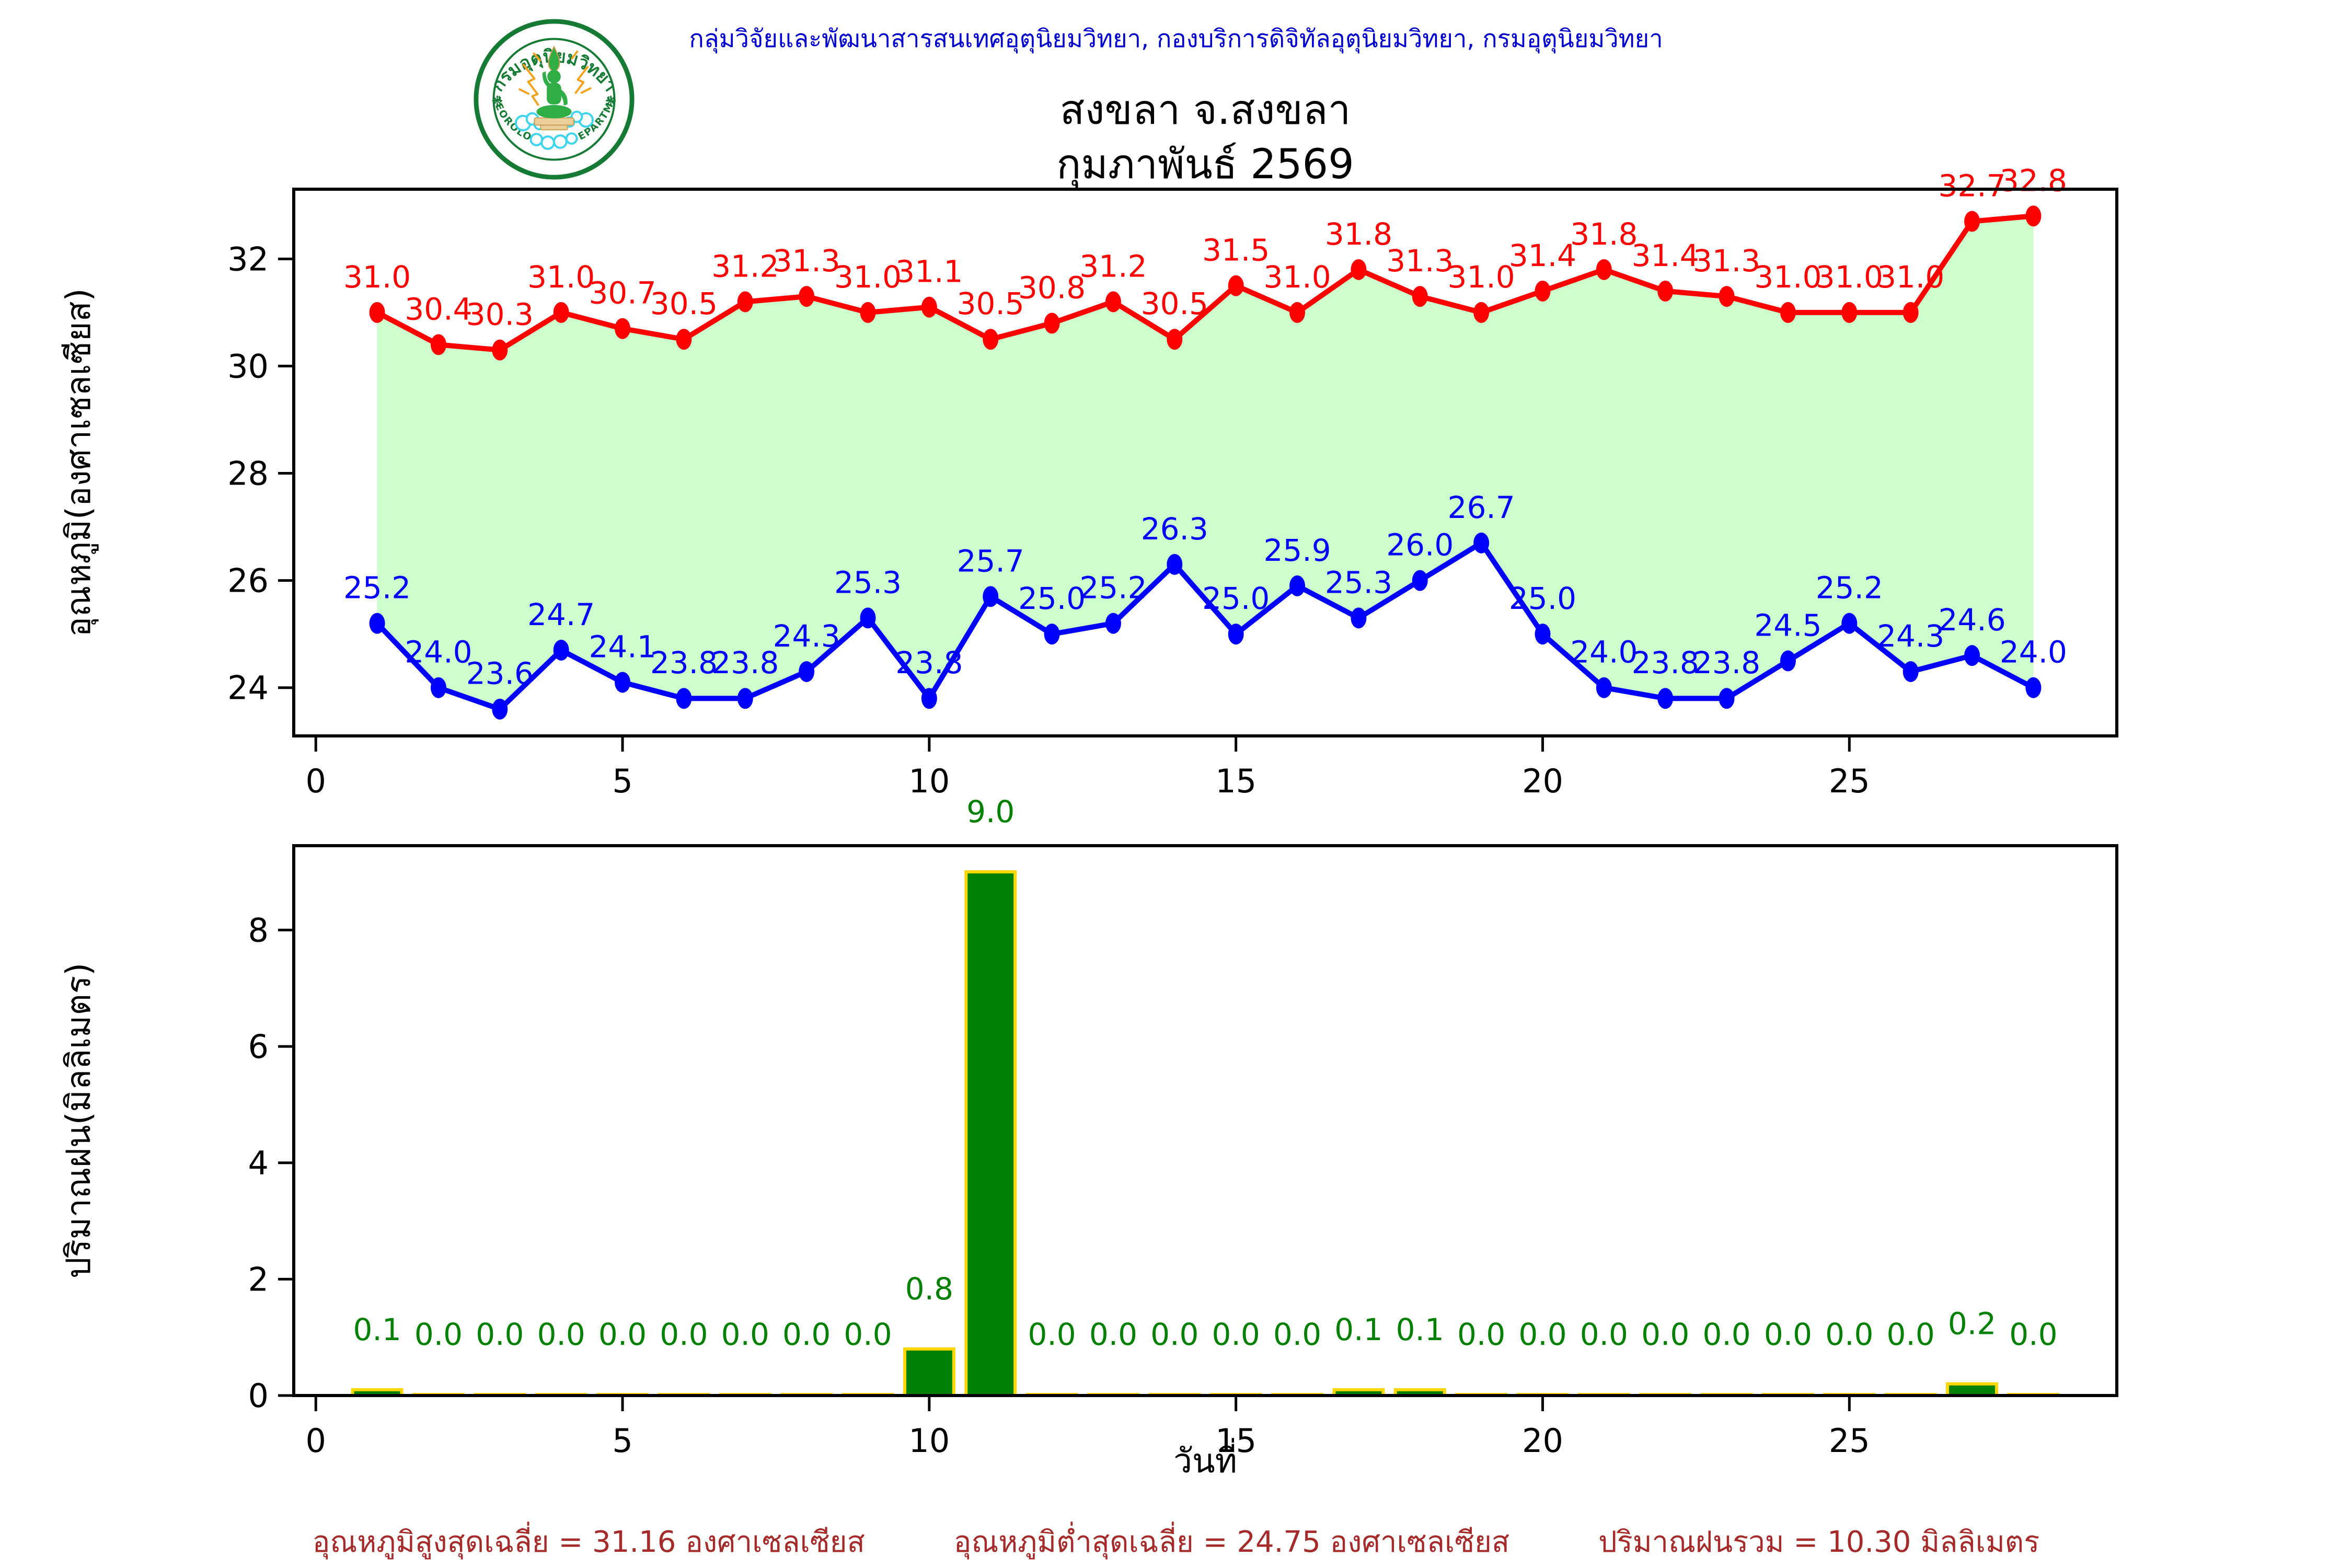 This screenshot has height=1568, width=2352. Describe the element at coordinates (990, 561) in the screenshot. I see `min-temp-value-label: 25.7` at that location.